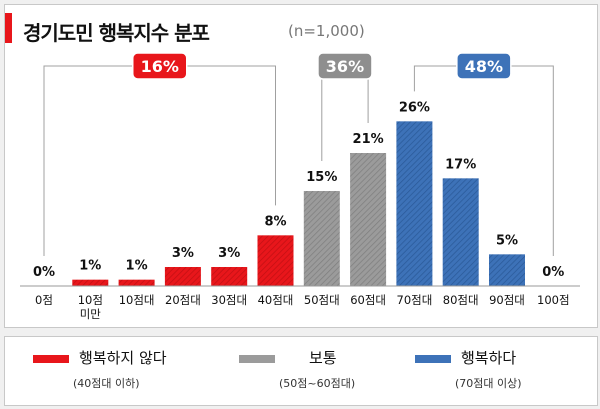 This screenshot has width=600, height=409. What do you see at coordinates (460, 164) in the screenshot?
I see `value-label-9: 17%` at bounding box center [460, 164].